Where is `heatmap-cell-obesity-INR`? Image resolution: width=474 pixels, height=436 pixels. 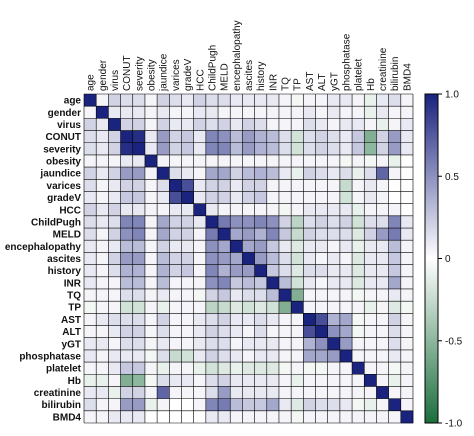
heatmap-cell-obesity-INR is located at coordinates (273, 161).